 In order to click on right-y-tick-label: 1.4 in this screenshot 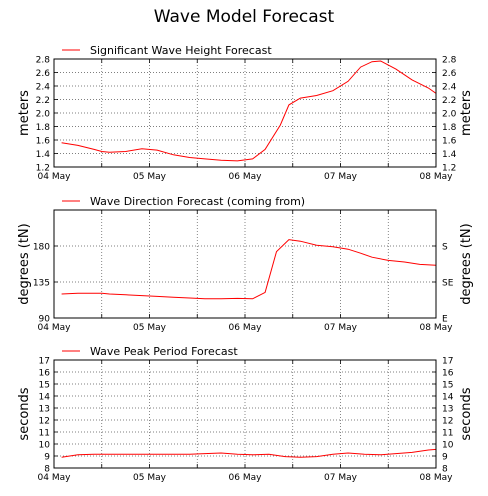, I will do `click(449, 155)`.